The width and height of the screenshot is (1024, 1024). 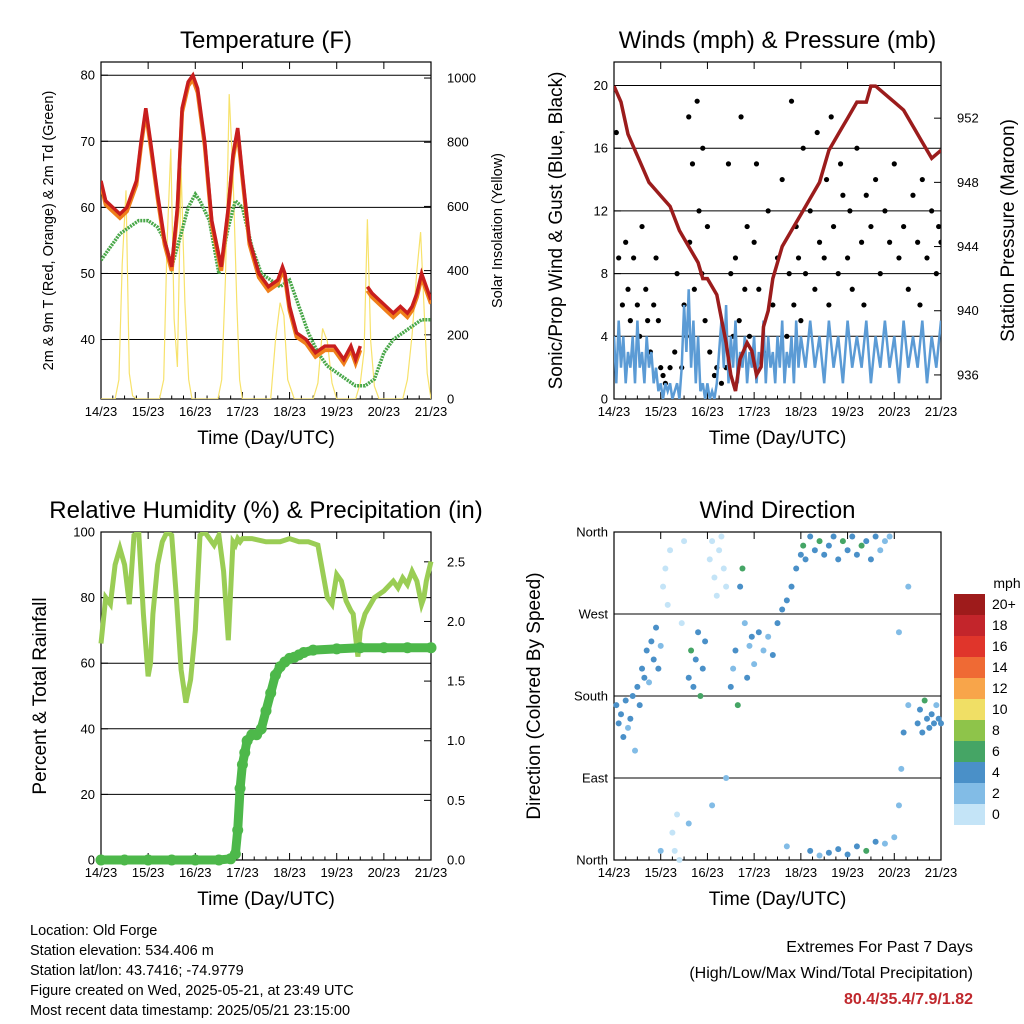 What do you see at coordinates (847, 872) in the screenshot?
I see `x-tick-label: 19/23` at bounding box center [847, 872].